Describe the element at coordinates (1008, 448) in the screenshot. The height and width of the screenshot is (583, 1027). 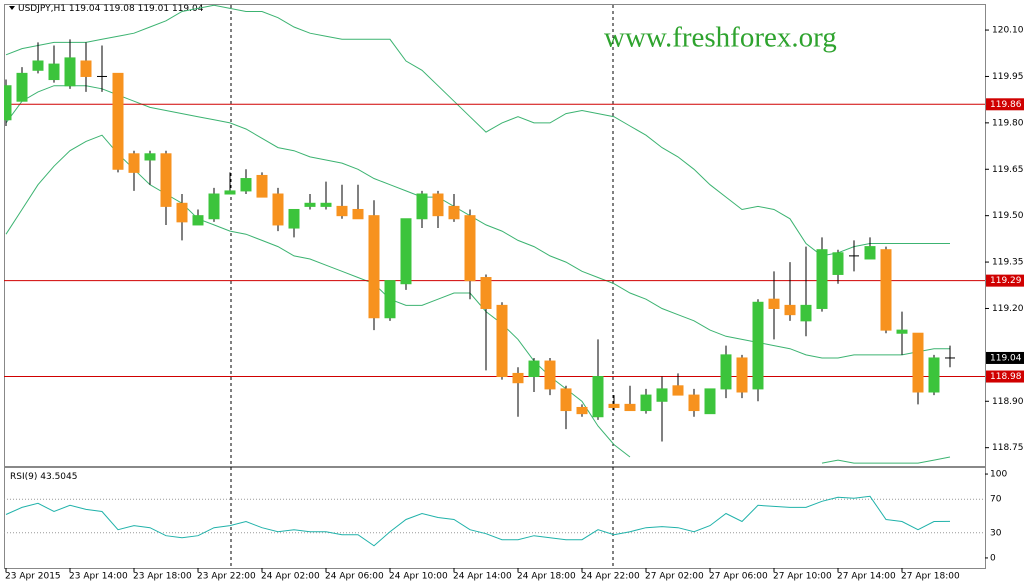
I see `y-tick-label: 118.75` at that location.